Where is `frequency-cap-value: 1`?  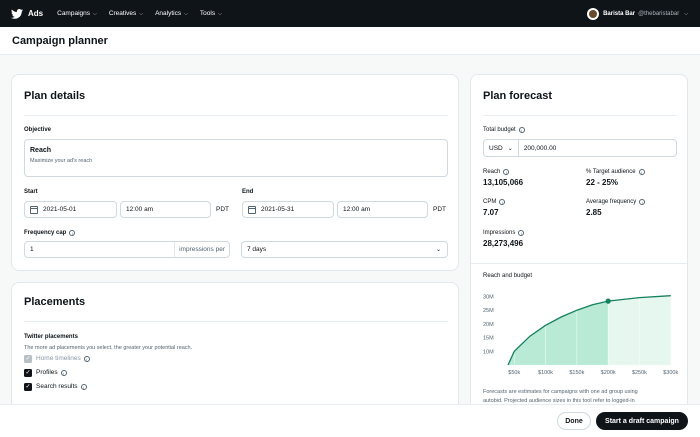
frequency-cap-value: 1 is located at coordinates (32, 249).